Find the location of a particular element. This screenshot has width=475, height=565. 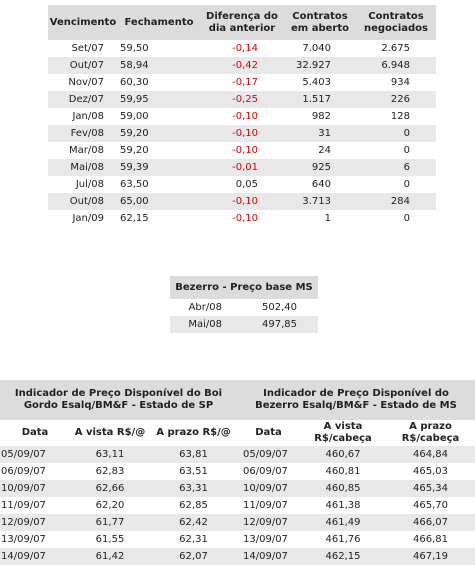

cell: 11/09/07 is located at coordinates (23, 505).